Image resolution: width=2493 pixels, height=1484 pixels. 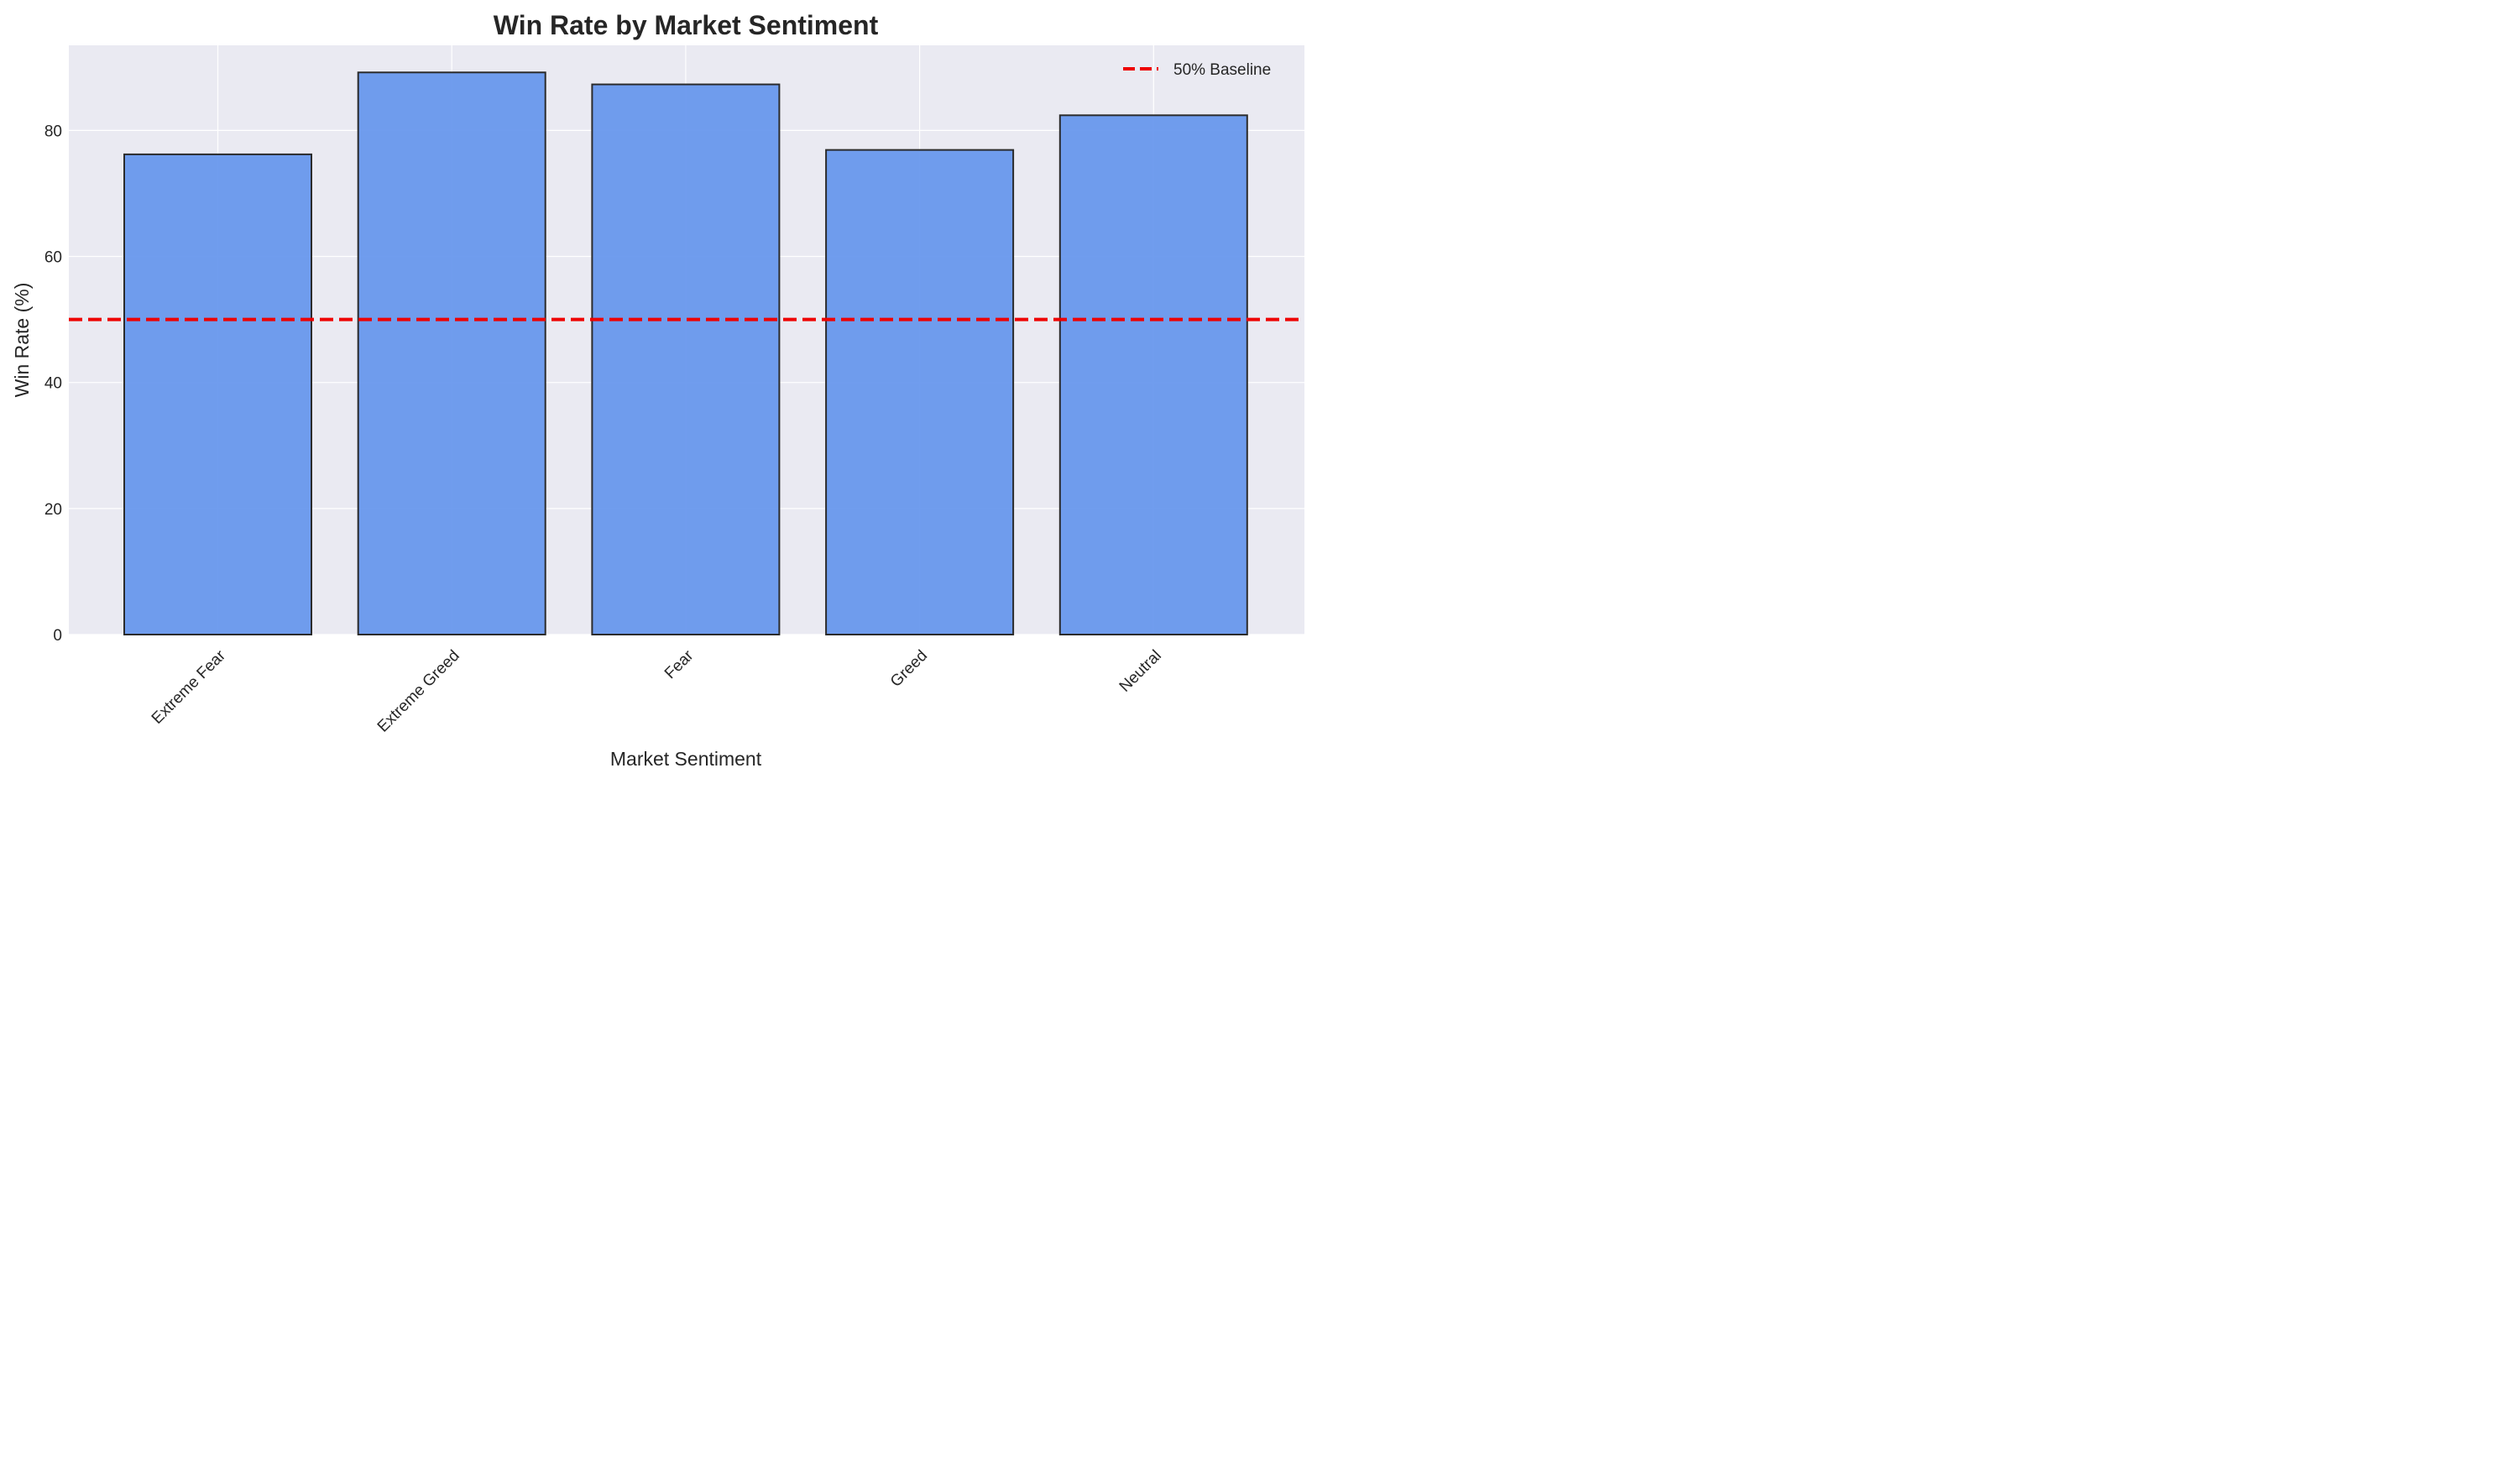 I want to click on bar-fear, so click(x=686, y=359).